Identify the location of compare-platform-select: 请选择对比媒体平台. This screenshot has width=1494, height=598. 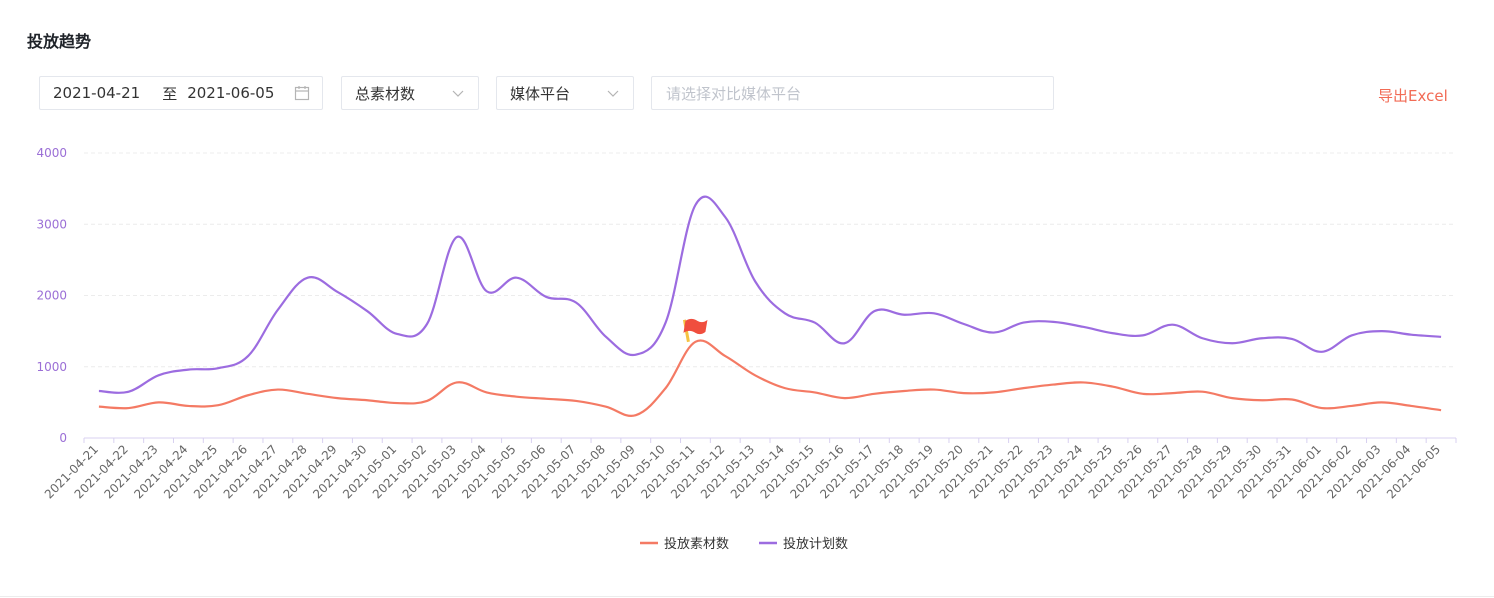
(852, 93).